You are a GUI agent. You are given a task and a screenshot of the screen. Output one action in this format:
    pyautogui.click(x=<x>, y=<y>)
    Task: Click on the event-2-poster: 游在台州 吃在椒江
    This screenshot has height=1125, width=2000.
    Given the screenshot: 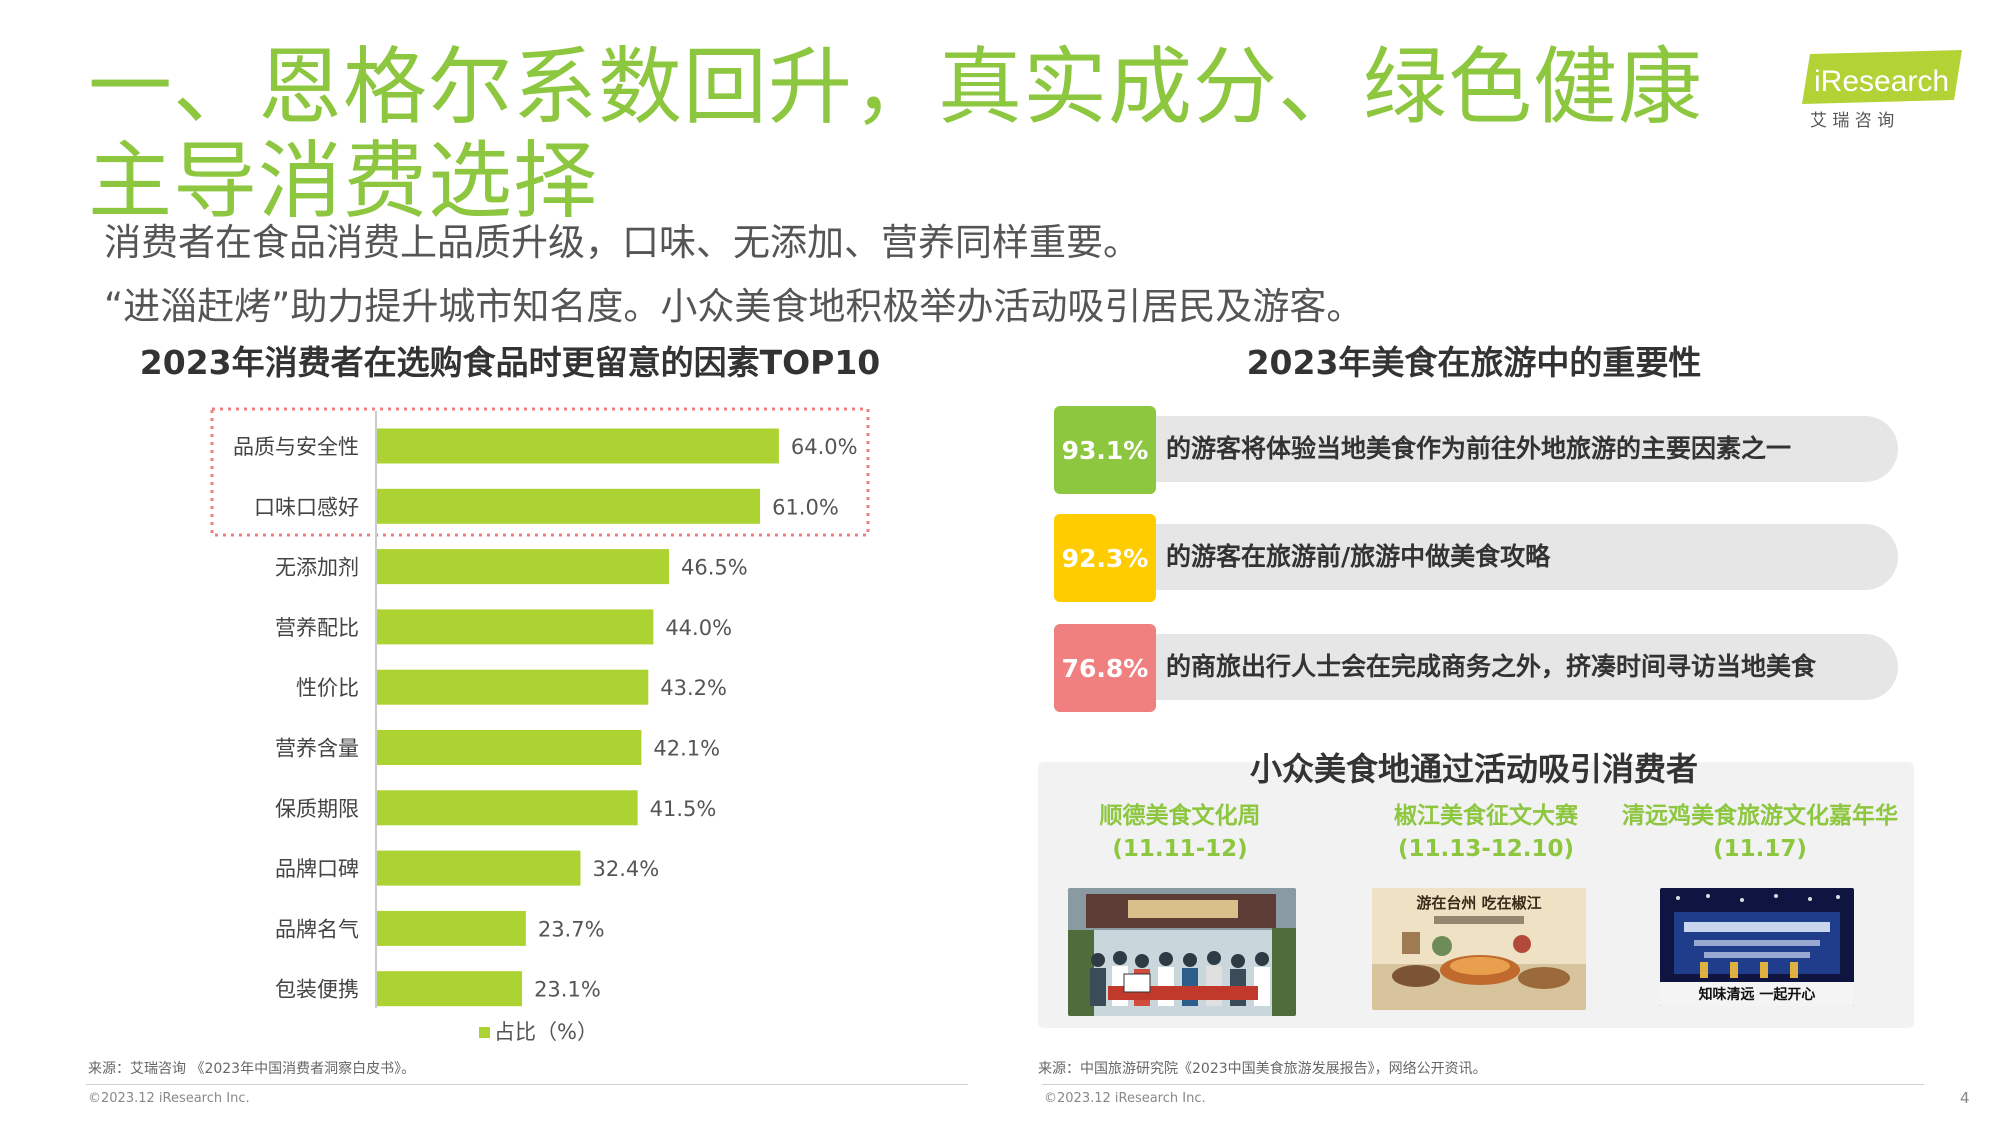 What is the action you would take?
    pyautogui.click(x=1479, y=949)
    